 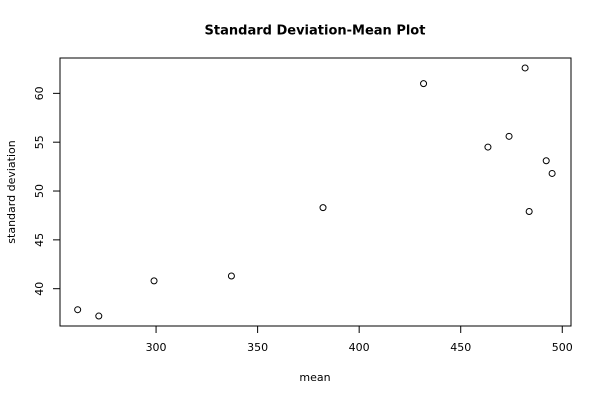 I want to click on x-axis-label: mean, so click(x=314, y=377).